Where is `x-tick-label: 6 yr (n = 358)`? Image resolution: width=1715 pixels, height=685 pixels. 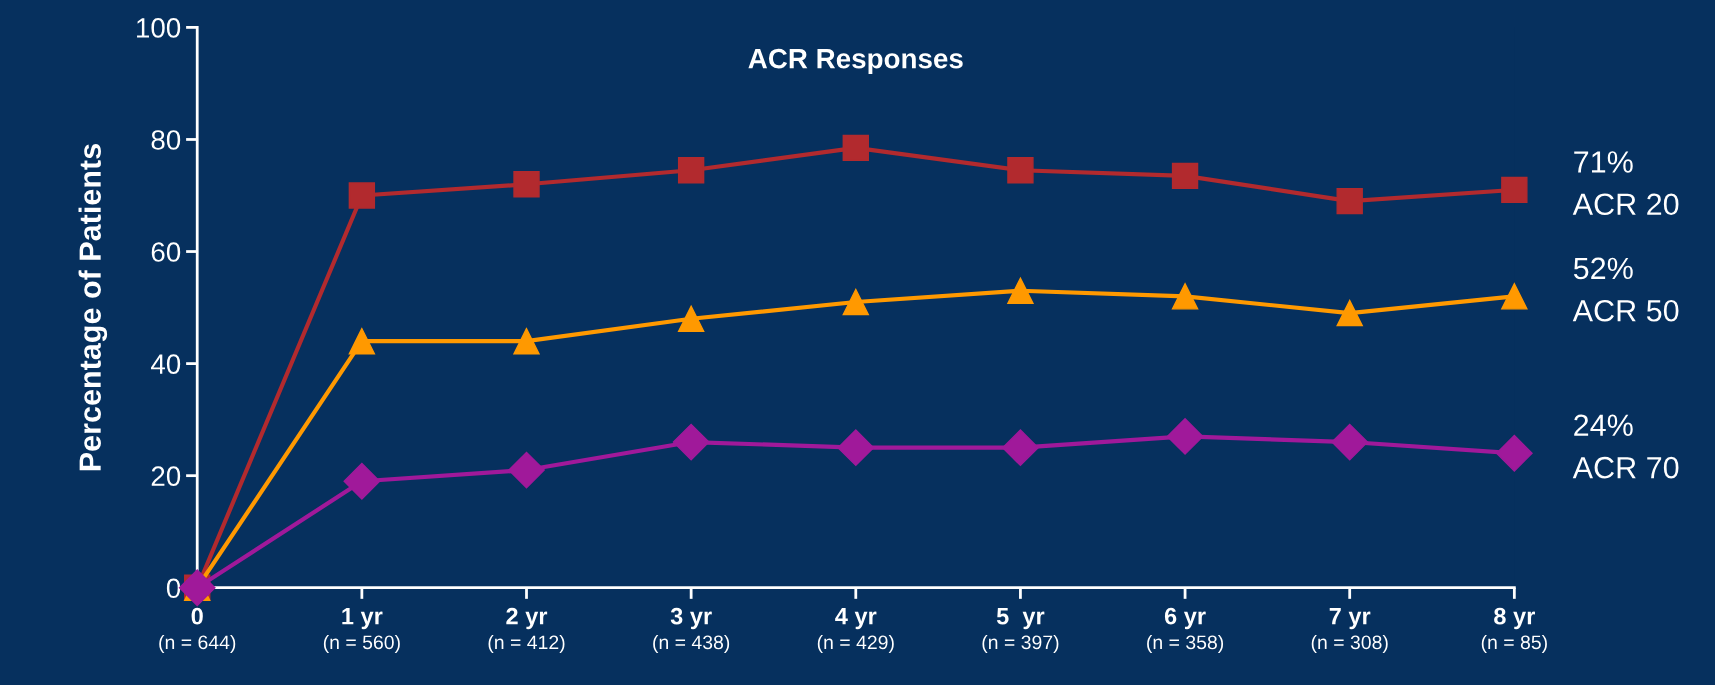
x-tick-label: 6 yr (n = 358) is located at coordinates (1185, 630).